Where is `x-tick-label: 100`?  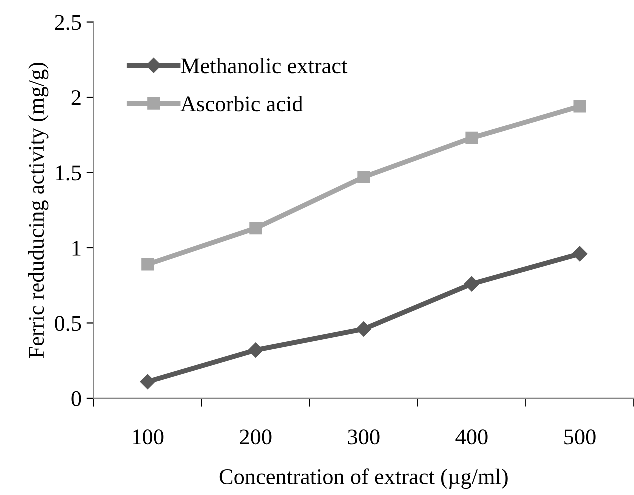 x-tick-label: 100 is located at coordinates (148, 437).